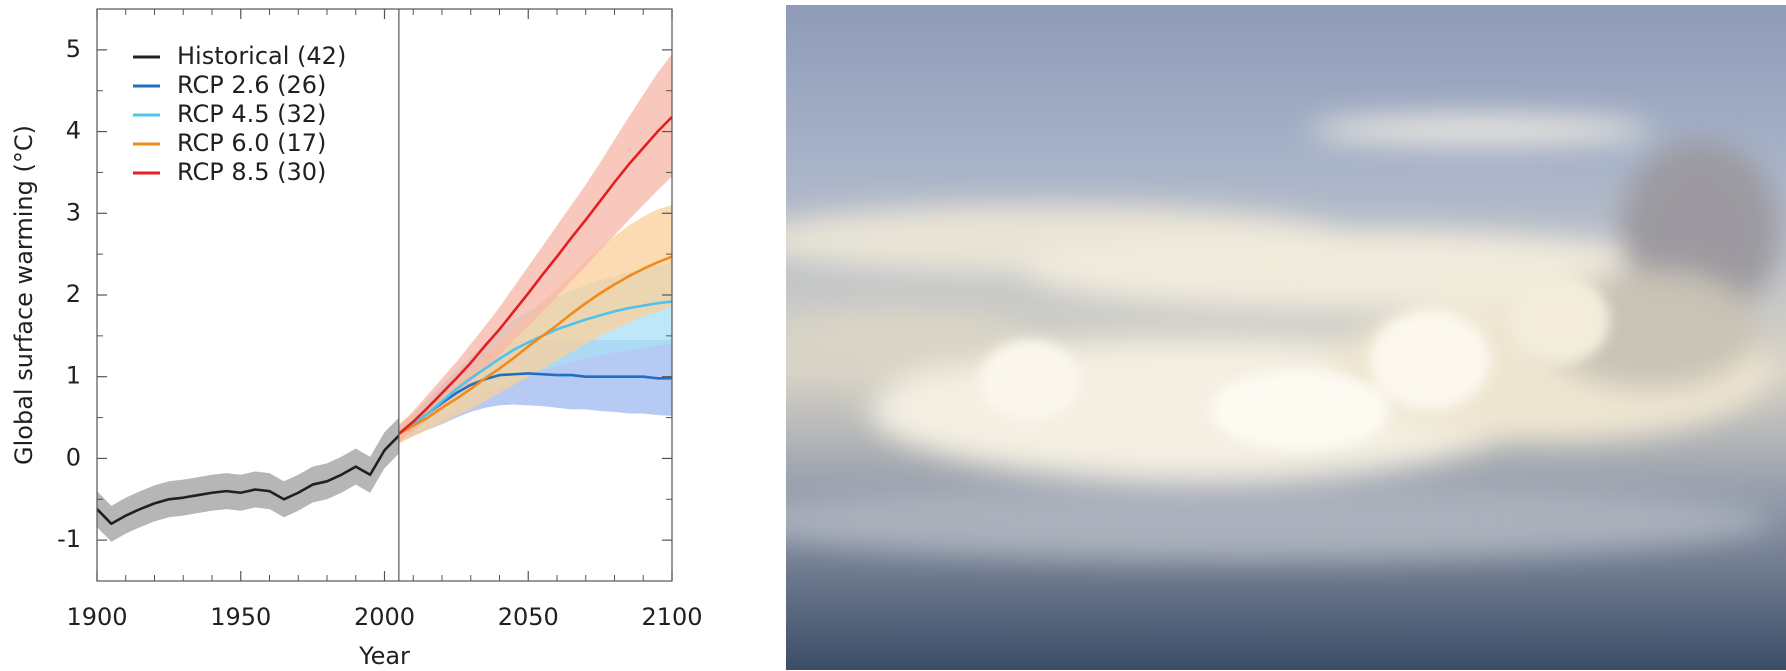 This screenshot has height=671, width=1786. What do you see at coordinates (73, 457) in the screenshot?
I see `y-tick-label: 0` at bounding box center [73, 457].